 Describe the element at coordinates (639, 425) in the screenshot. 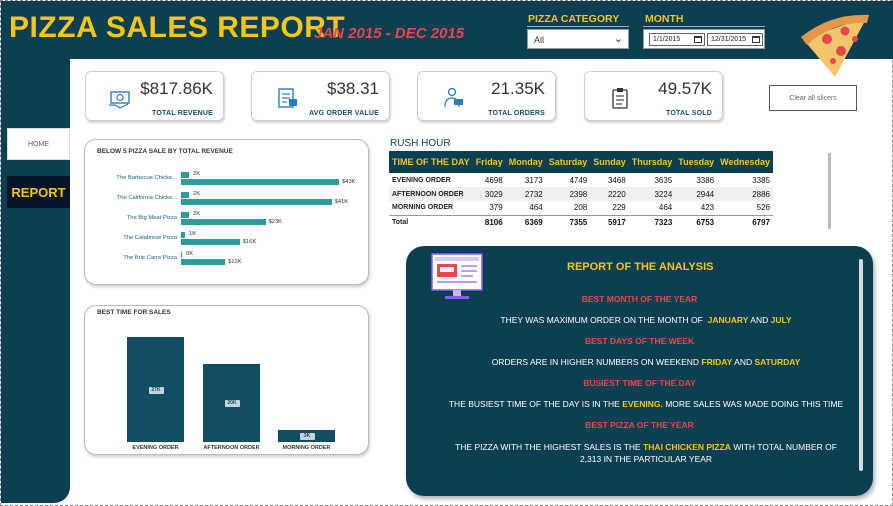

I see `analysis-heading: BEST PIZZA OF THE YEAR` at that location.